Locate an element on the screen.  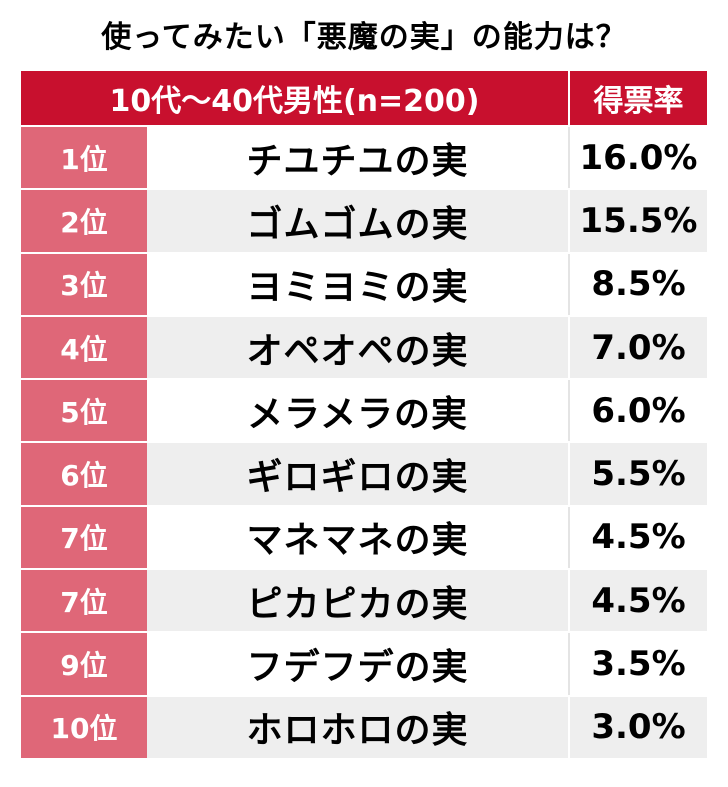
header-group-label: 10代〜40代男性(n=200) is located at coordinates (295, 98).